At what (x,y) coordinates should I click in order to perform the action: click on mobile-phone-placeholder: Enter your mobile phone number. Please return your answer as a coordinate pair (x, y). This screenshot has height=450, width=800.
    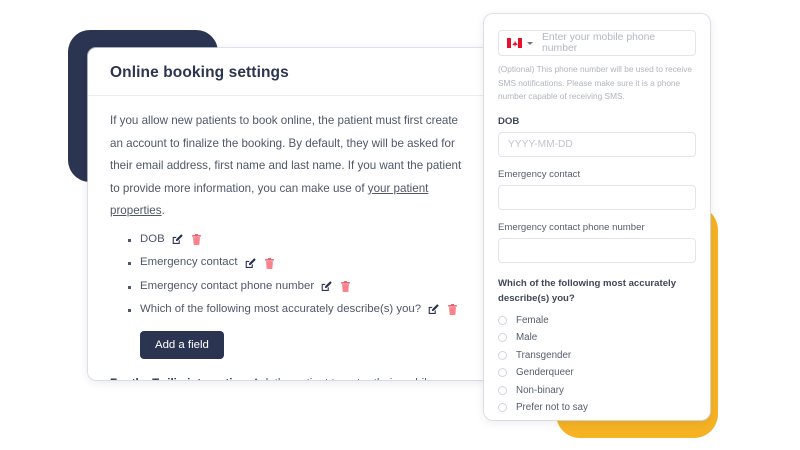
    Looking at the image, I should click on (599, 43).